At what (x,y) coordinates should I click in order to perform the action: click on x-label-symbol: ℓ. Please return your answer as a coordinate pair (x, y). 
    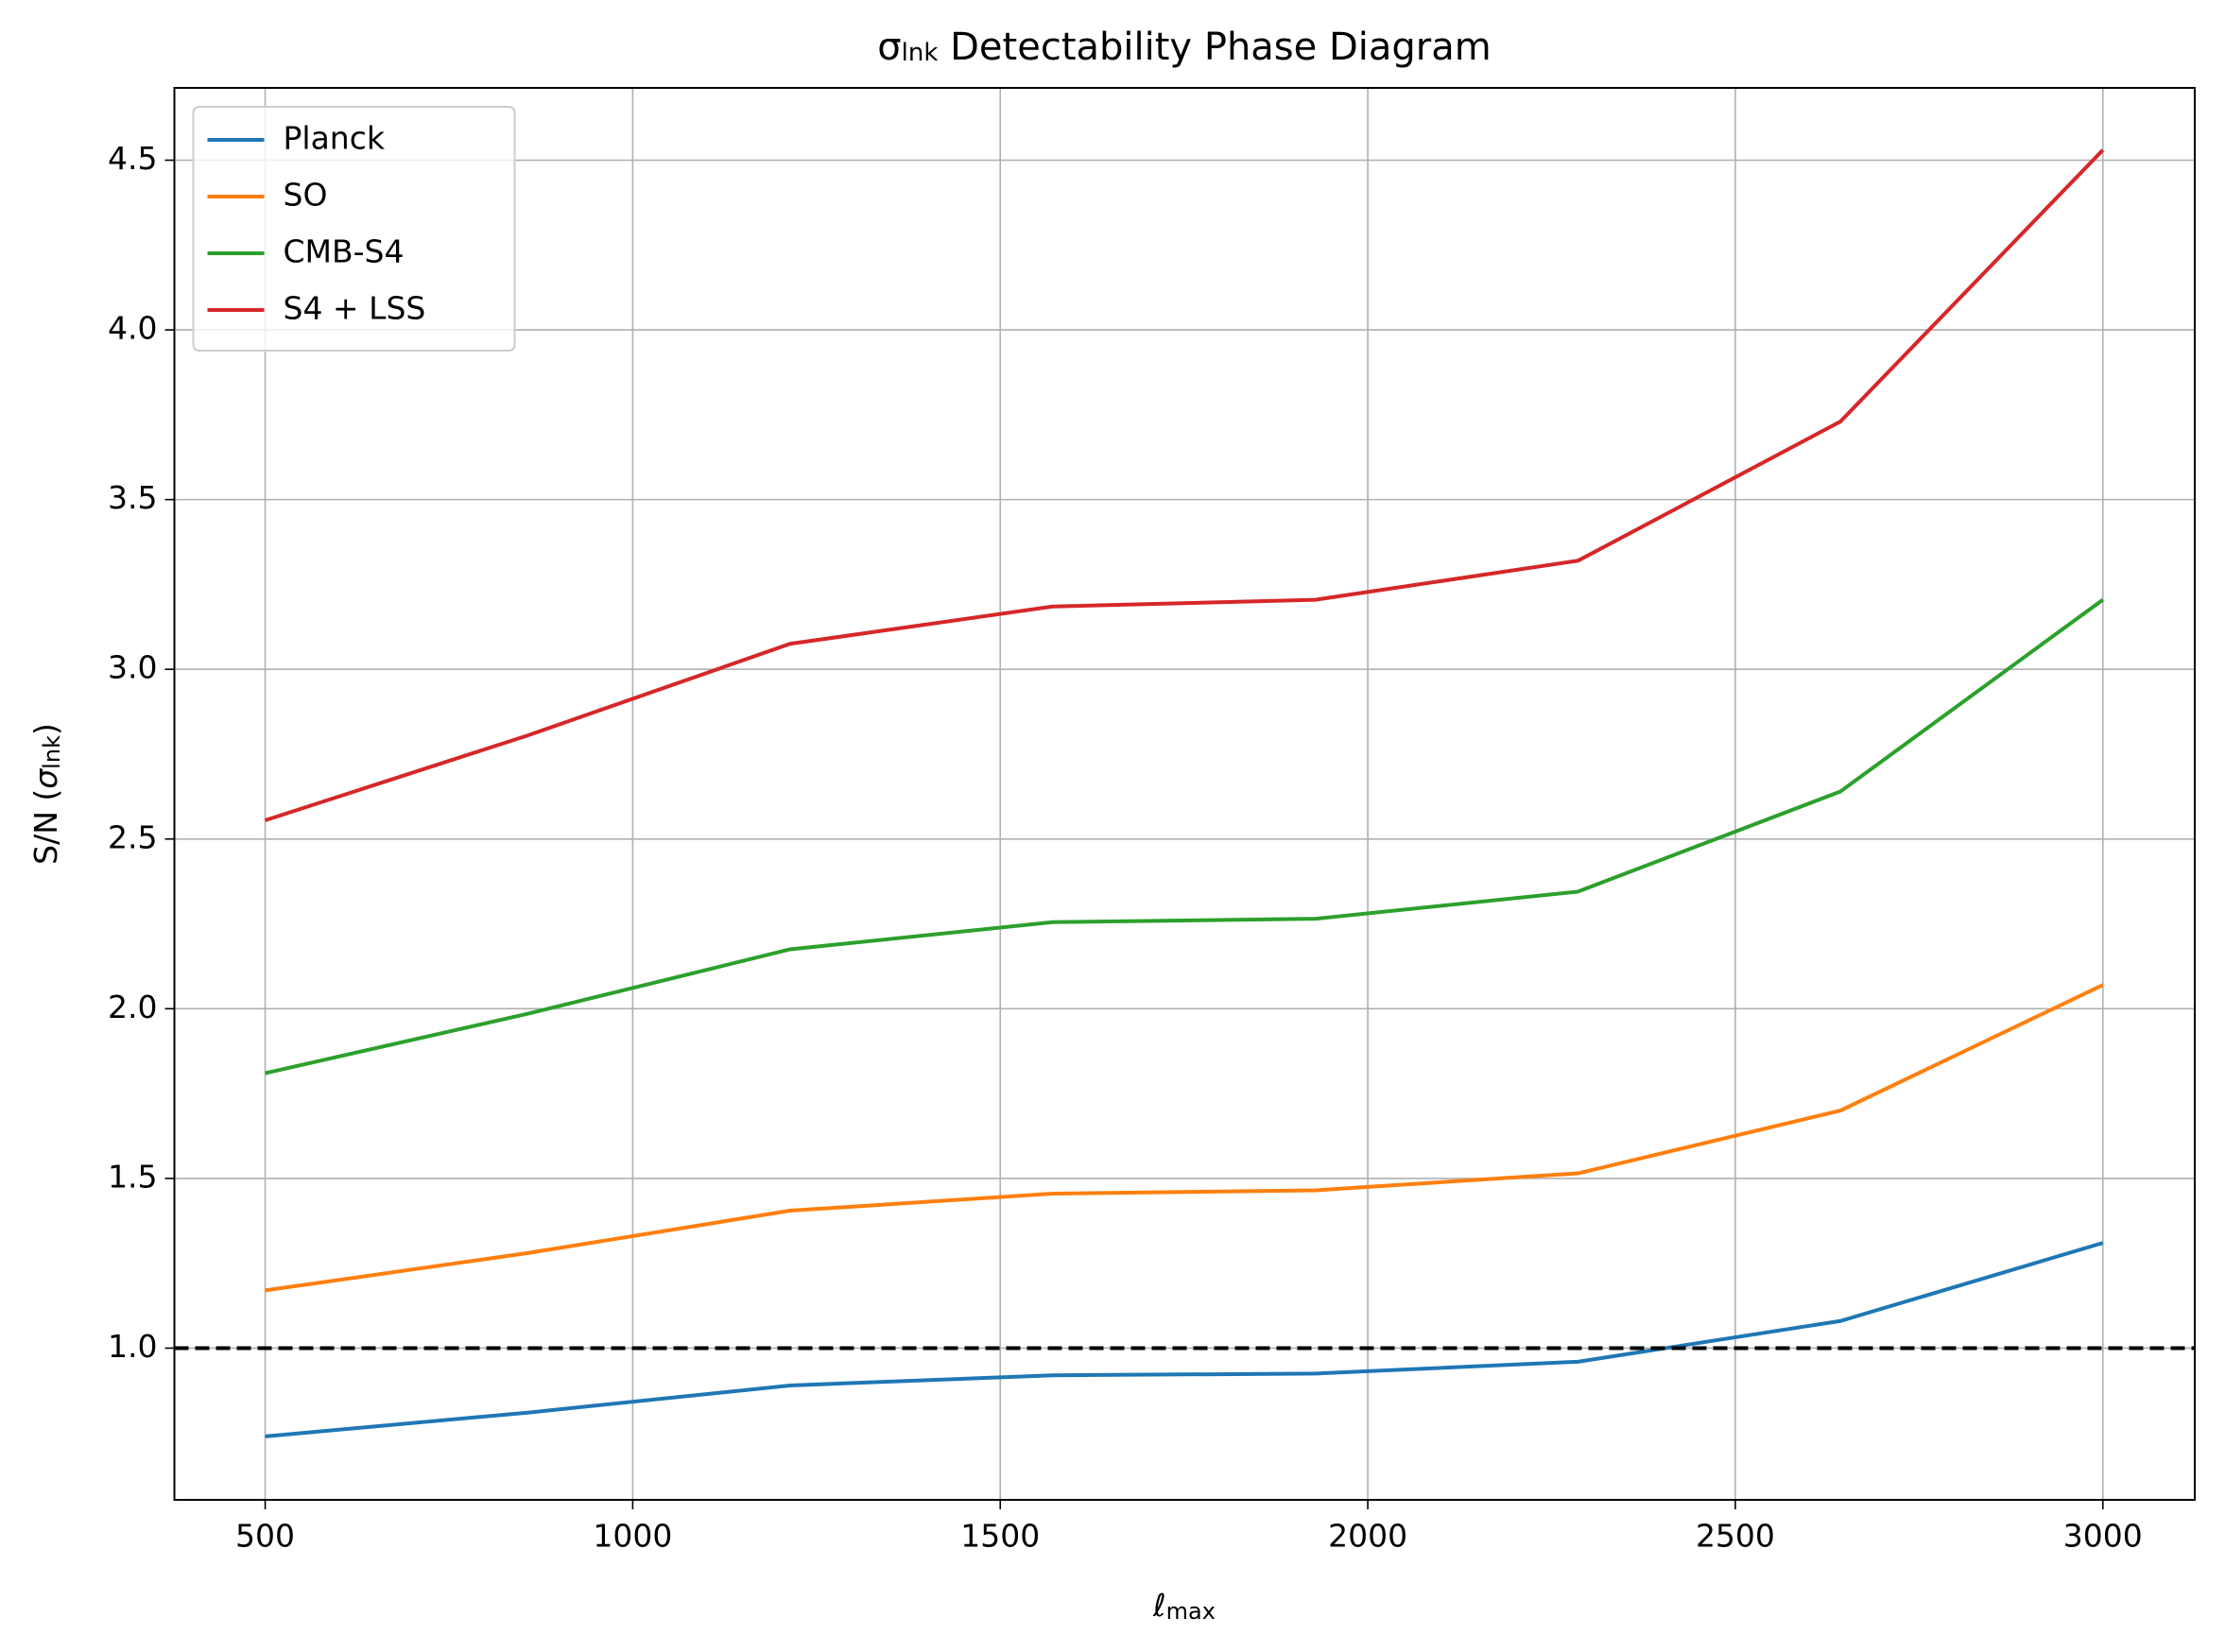
    Looking at the image, I should click on (1159, 1605).